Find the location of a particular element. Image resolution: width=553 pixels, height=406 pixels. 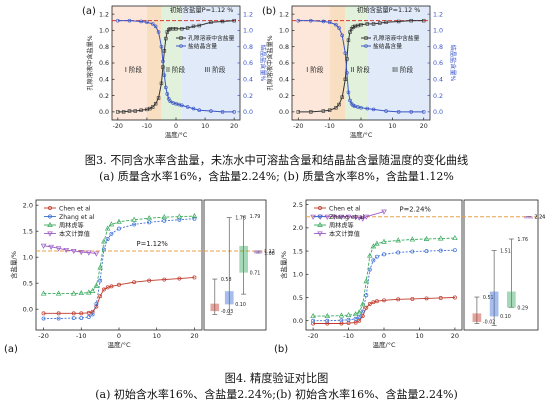

zone-1-label: I 阶段 is located at coordinates (134, 69).